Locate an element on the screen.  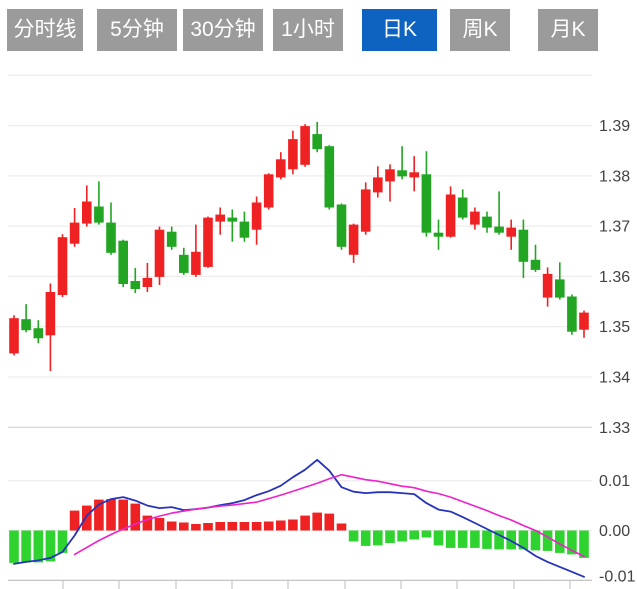
macd-axis-label: -0.01 is located at coordinates (617, 577).